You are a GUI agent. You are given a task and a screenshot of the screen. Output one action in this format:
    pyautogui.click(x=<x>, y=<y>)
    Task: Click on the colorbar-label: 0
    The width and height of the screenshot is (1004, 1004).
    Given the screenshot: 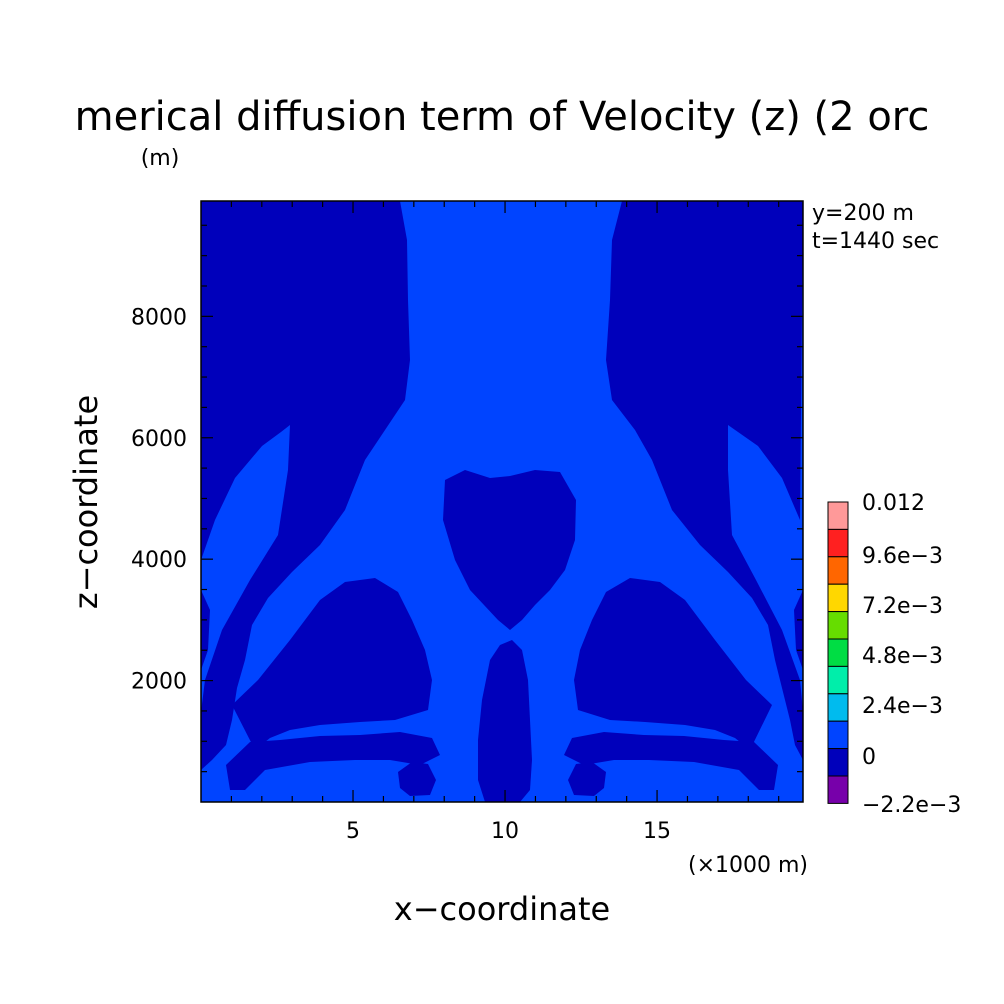 What is the action you would take?
    pyautogui.click(x=869, y=757)
    